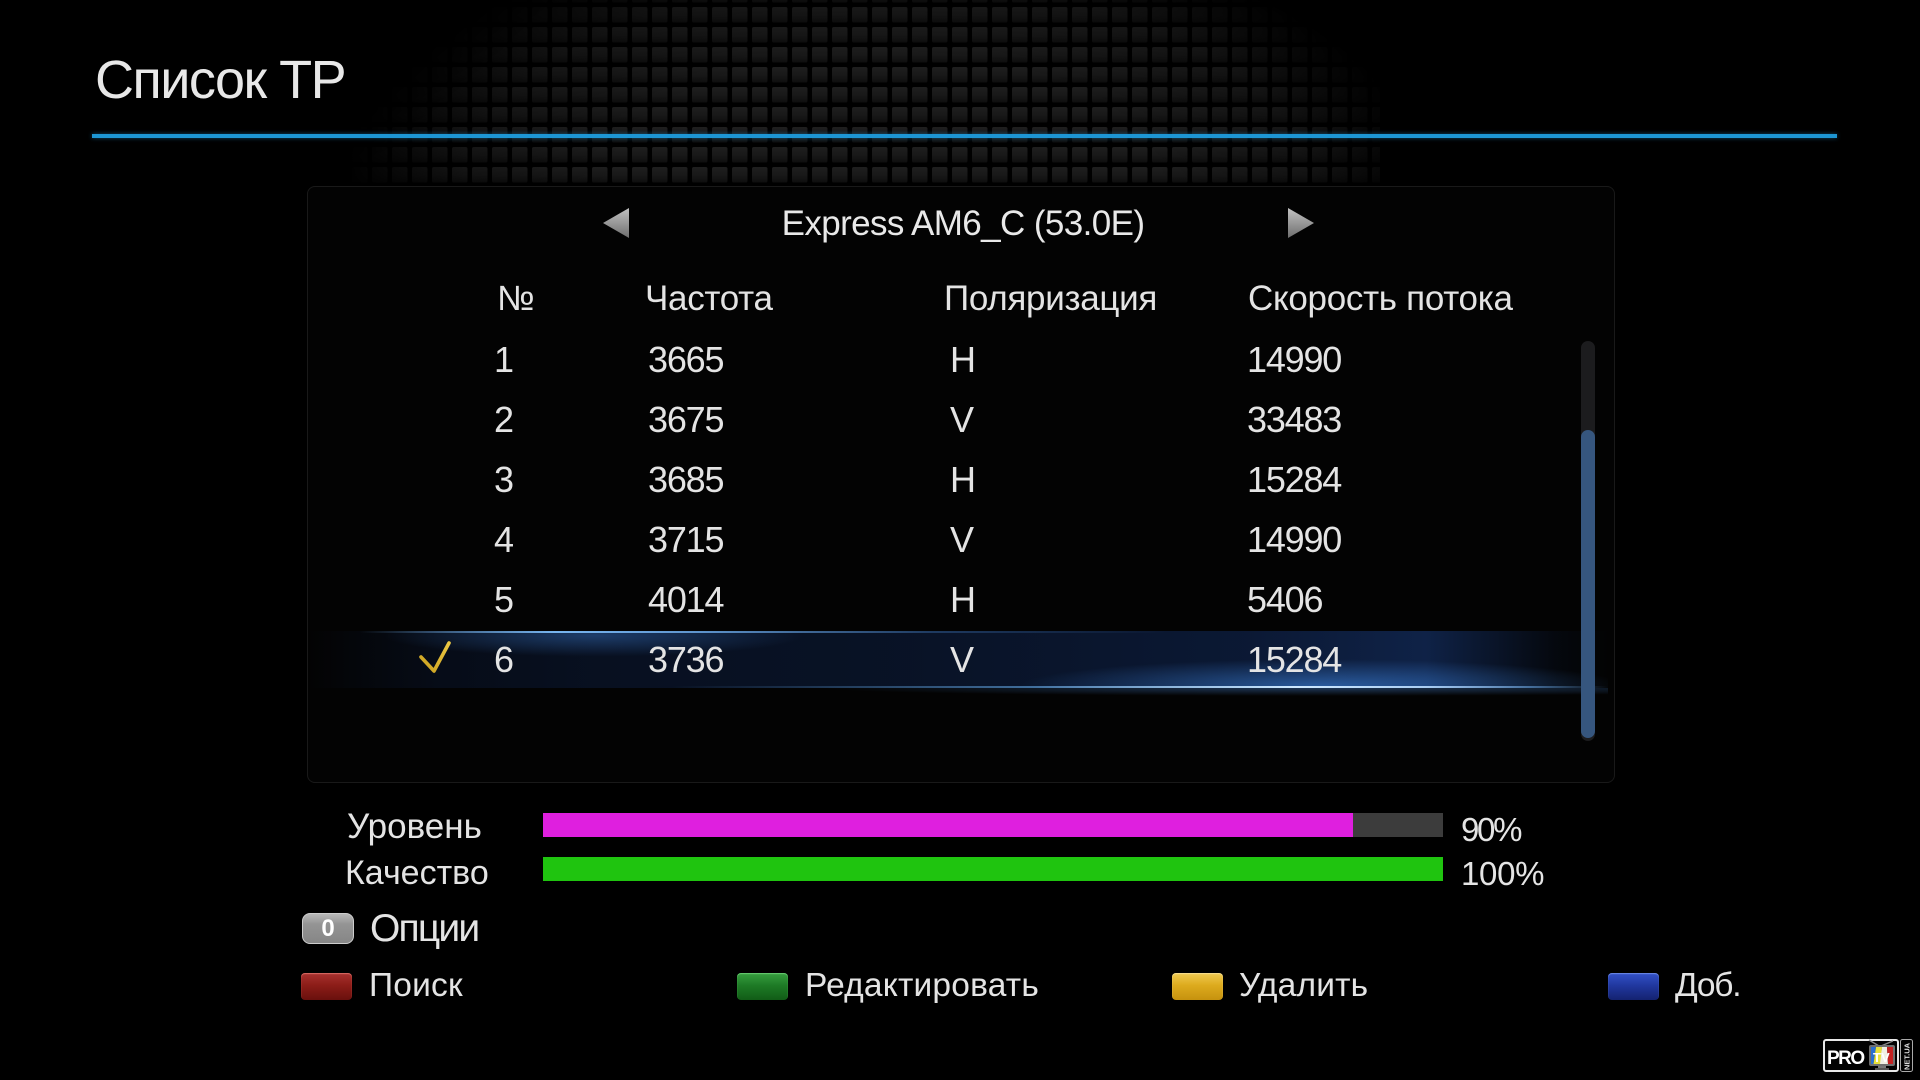 This screenshot has width=1920, height=1080. Describe the element at coordinates (1881, 1057) in the screenshot. I see `svg-text: TV` at that location.